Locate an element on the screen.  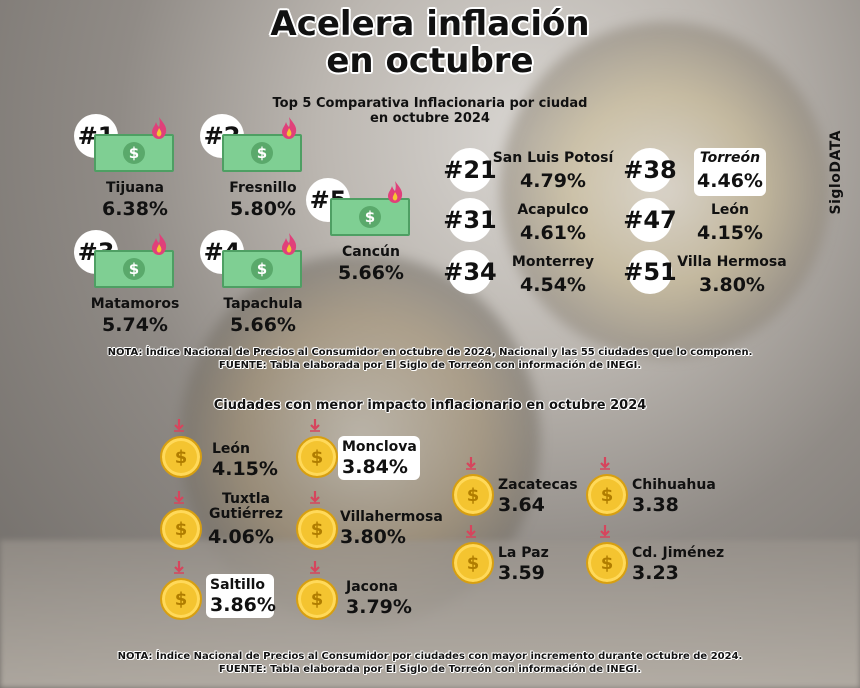
inflation-value: 6.38% is located at coordinates (135, 209).